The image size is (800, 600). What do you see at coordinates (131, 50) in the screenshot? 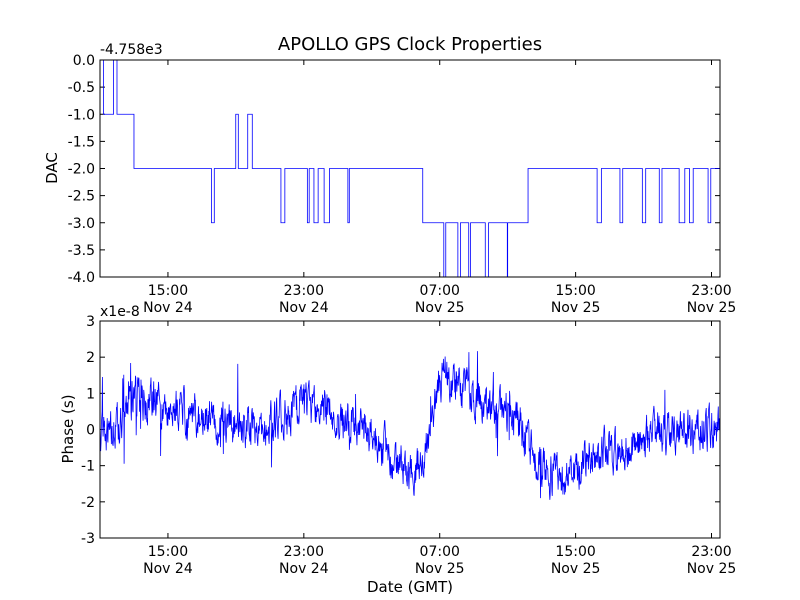
I see `dac-offset-label: -4.758e3` at bounding box center [131, 50].